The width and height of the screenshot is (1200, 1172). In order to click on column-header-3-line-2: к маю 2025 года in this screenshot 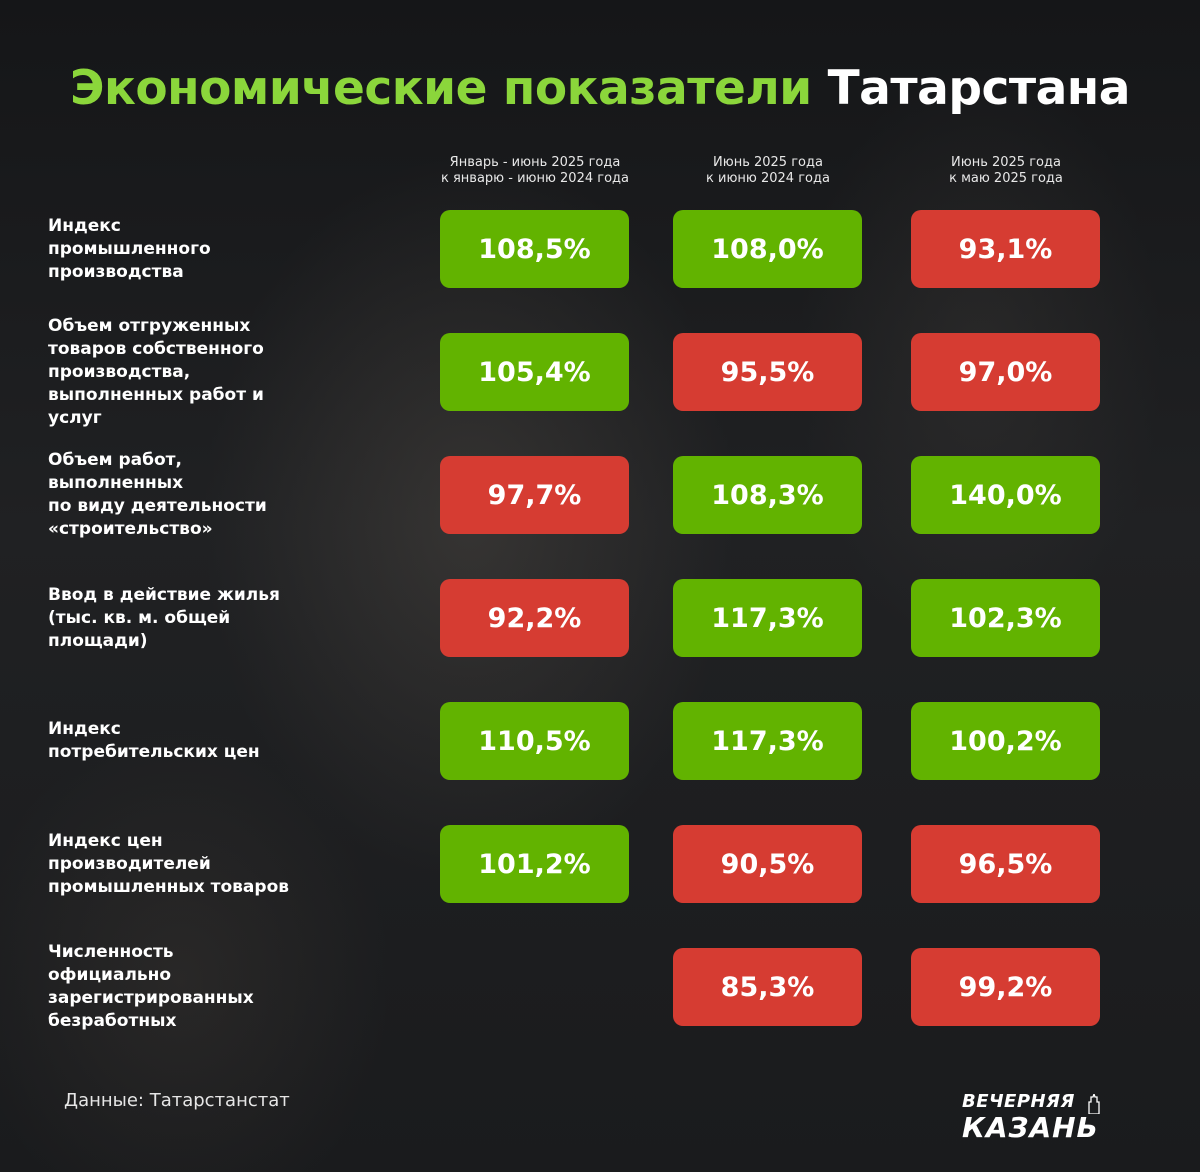, I will do `click(1006, 178)`.